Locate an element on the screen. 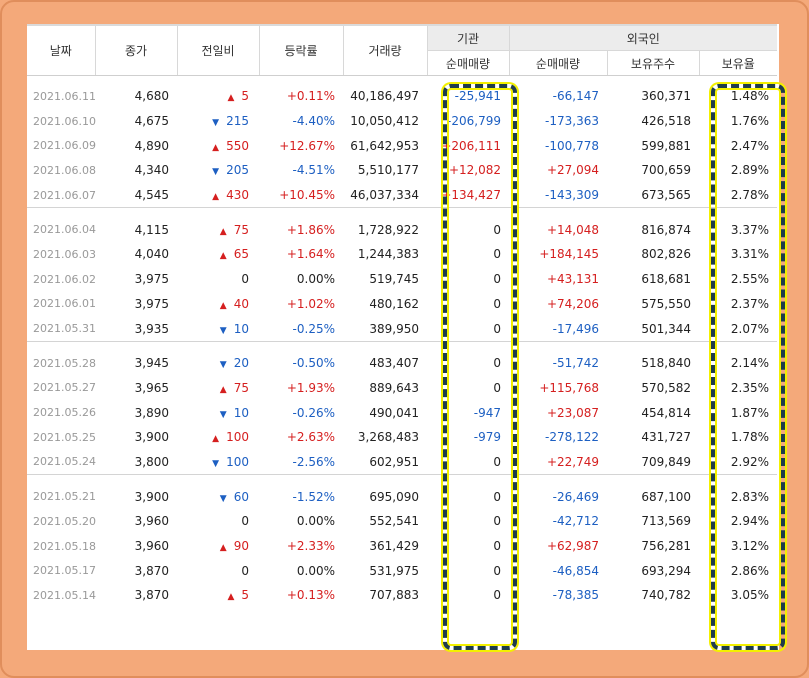 This screenshot has width=809, height=678. date-cell: 2021.06.11 is located at coordinates (64, 96).